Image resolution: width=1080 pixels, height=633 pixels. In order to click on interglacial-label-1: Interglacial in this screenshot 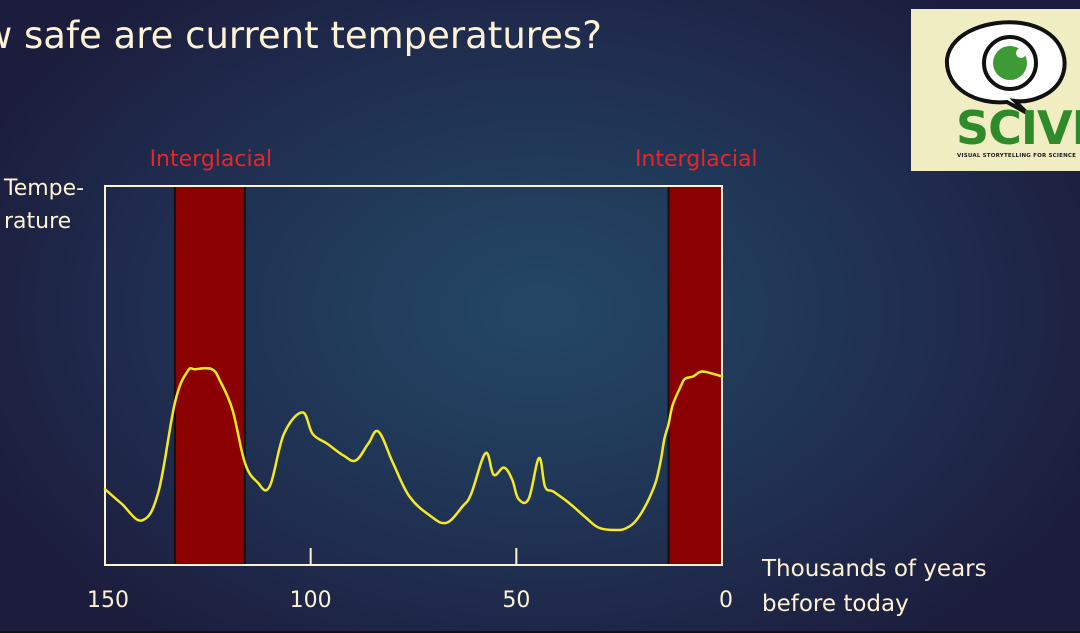, I will do `click(211, 159)`.